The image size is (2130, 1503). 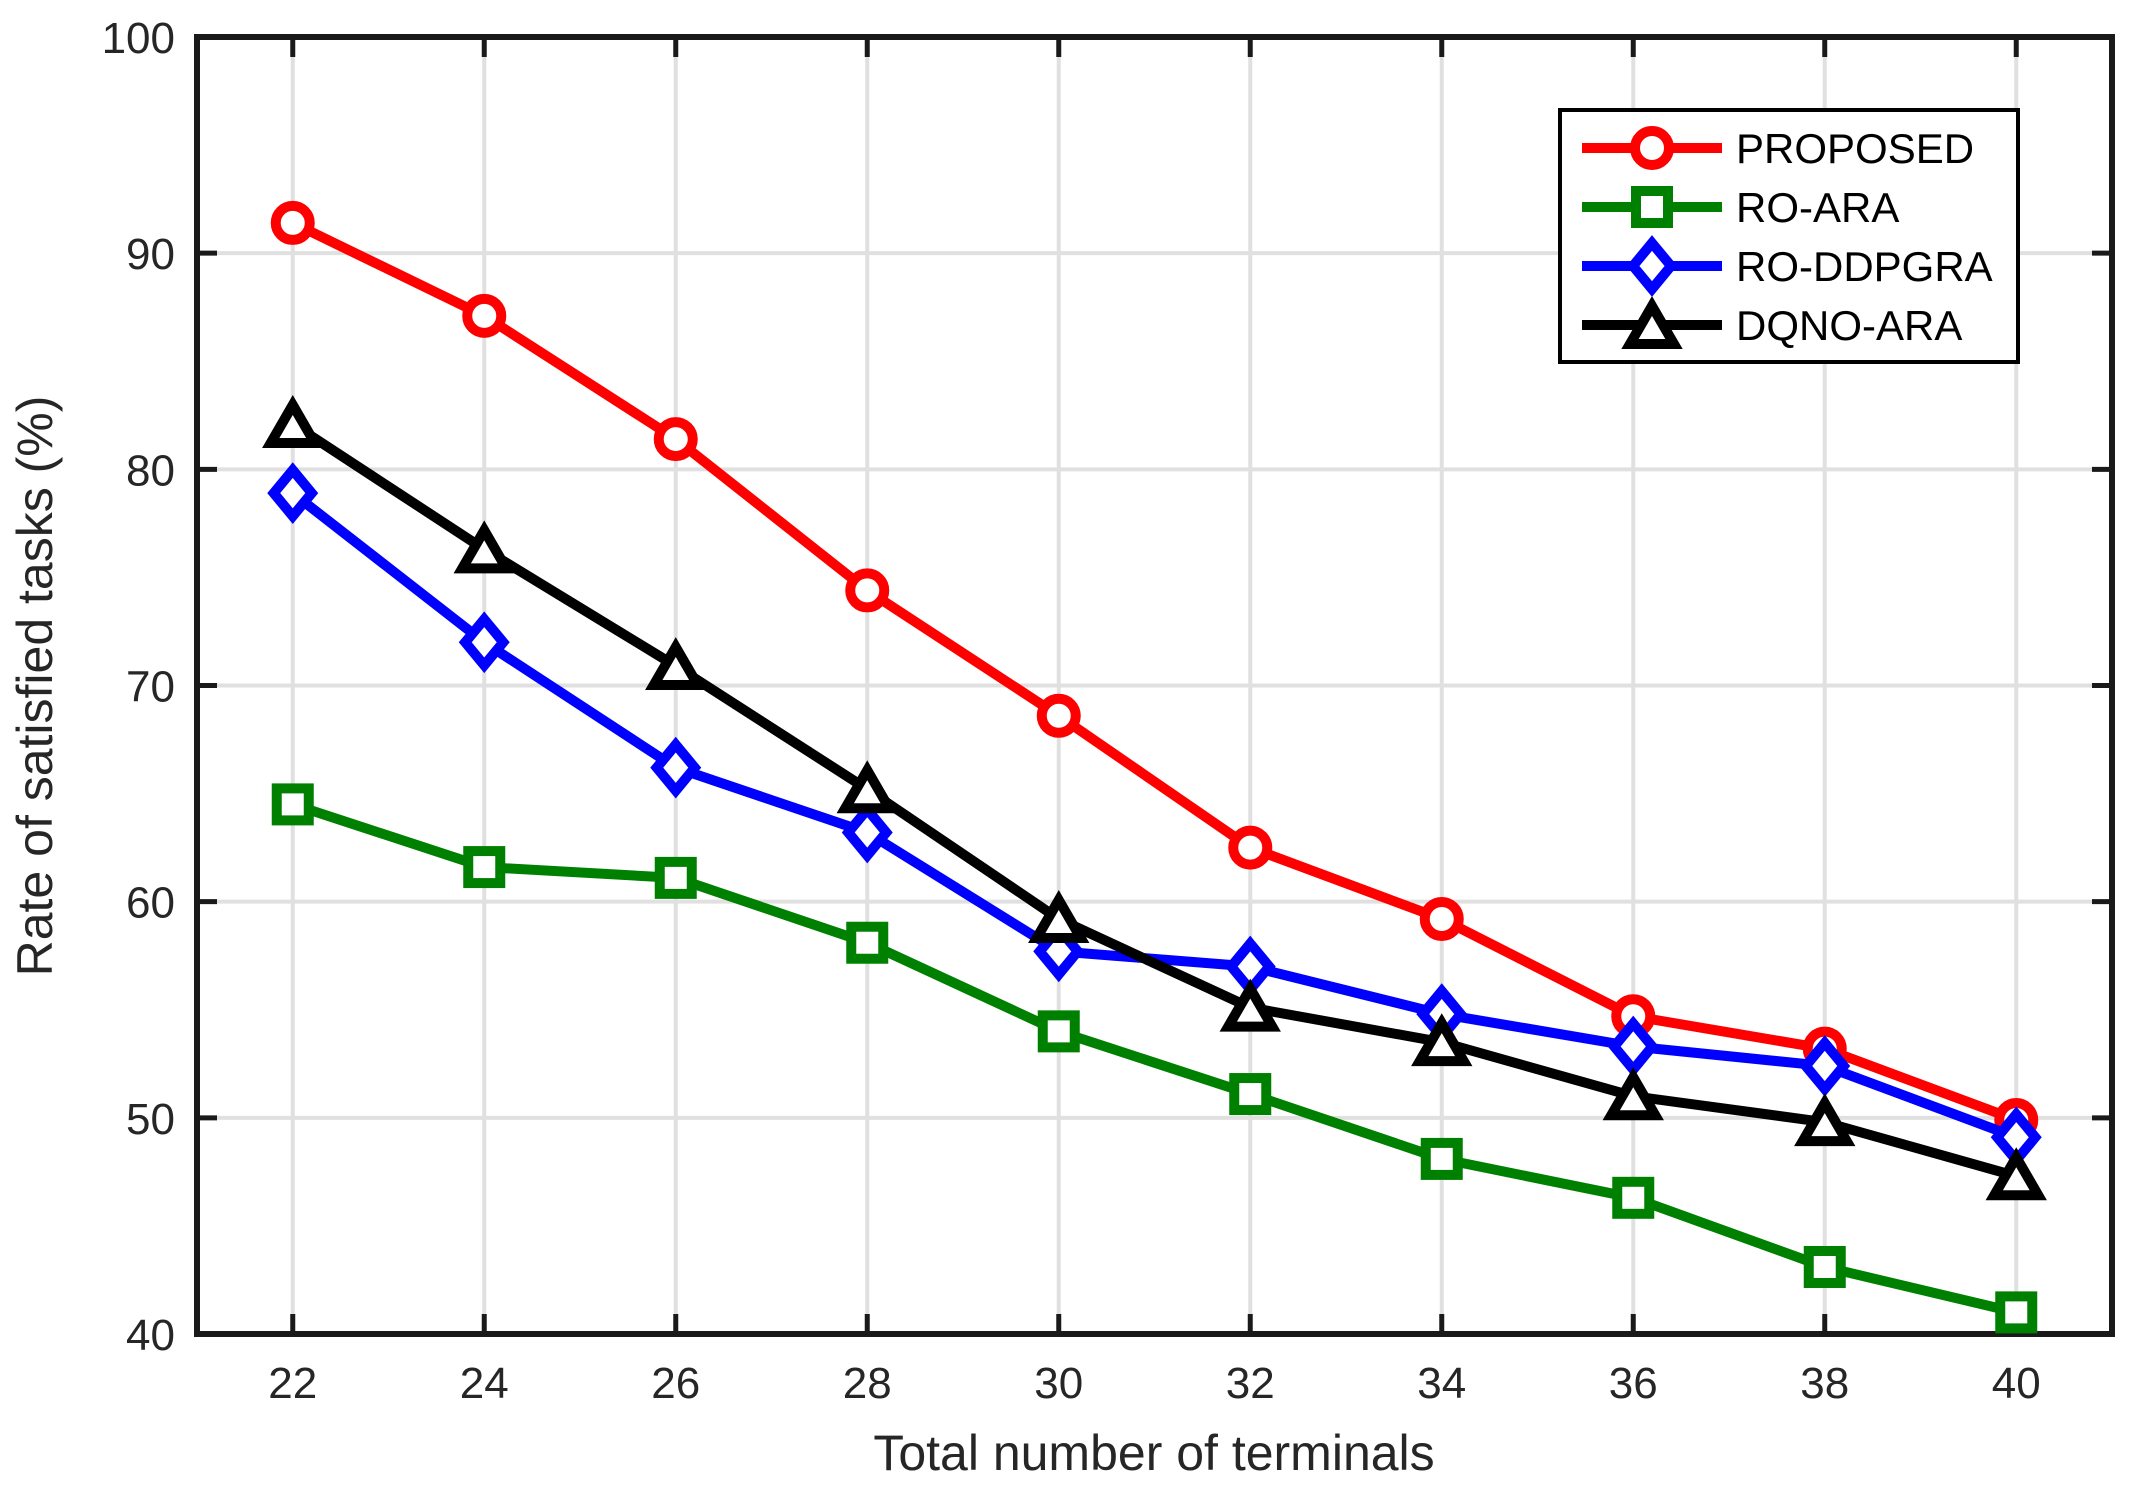 I want to click on x-tick-label: 38, so click(x=1824, y=1383).